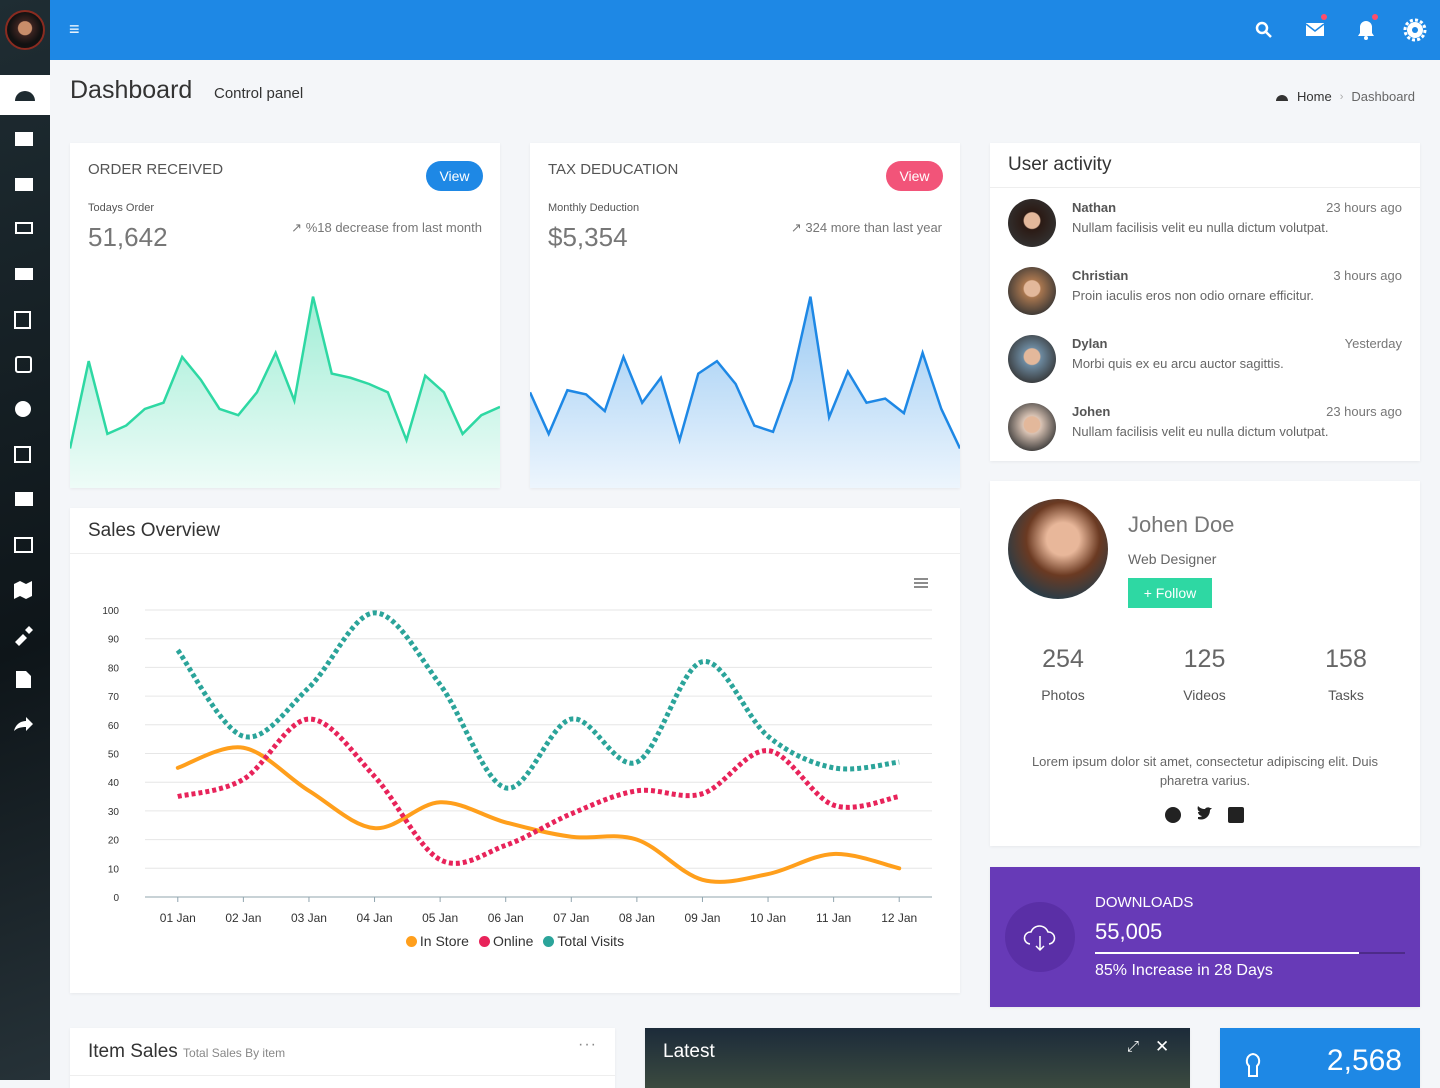 The image size is (1440, 1088). What do you see at coordinates (133, 1051) in the screenshot?
I see `card-title: Item Sales` at bounding box center [133, 1051].